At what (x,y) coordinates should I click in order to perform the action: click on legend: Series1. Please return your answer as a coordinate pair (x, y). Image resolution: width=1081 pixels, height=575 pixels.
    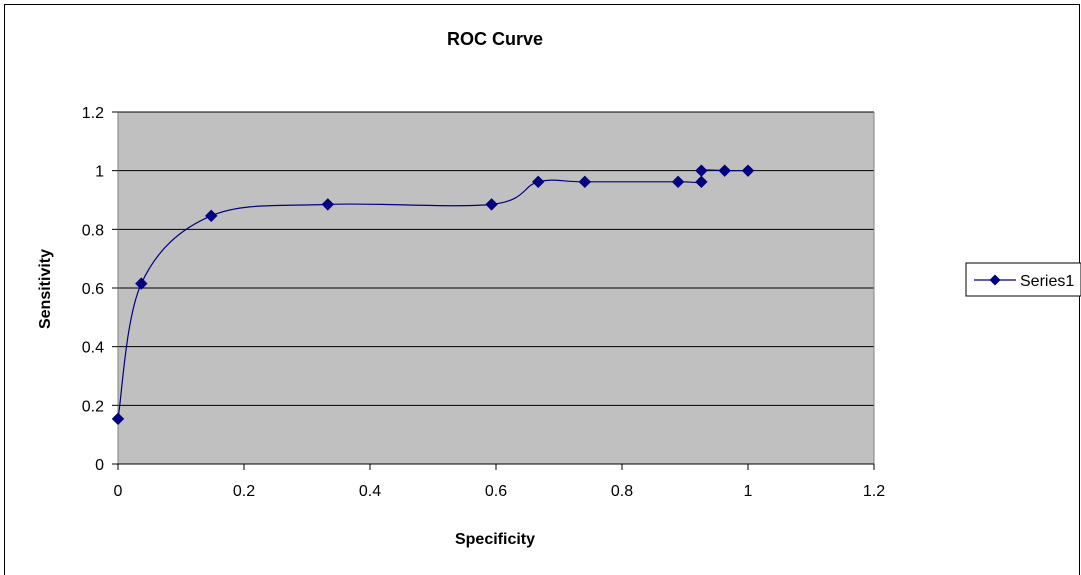
    Looking at the image, I should click on (1023, 279).